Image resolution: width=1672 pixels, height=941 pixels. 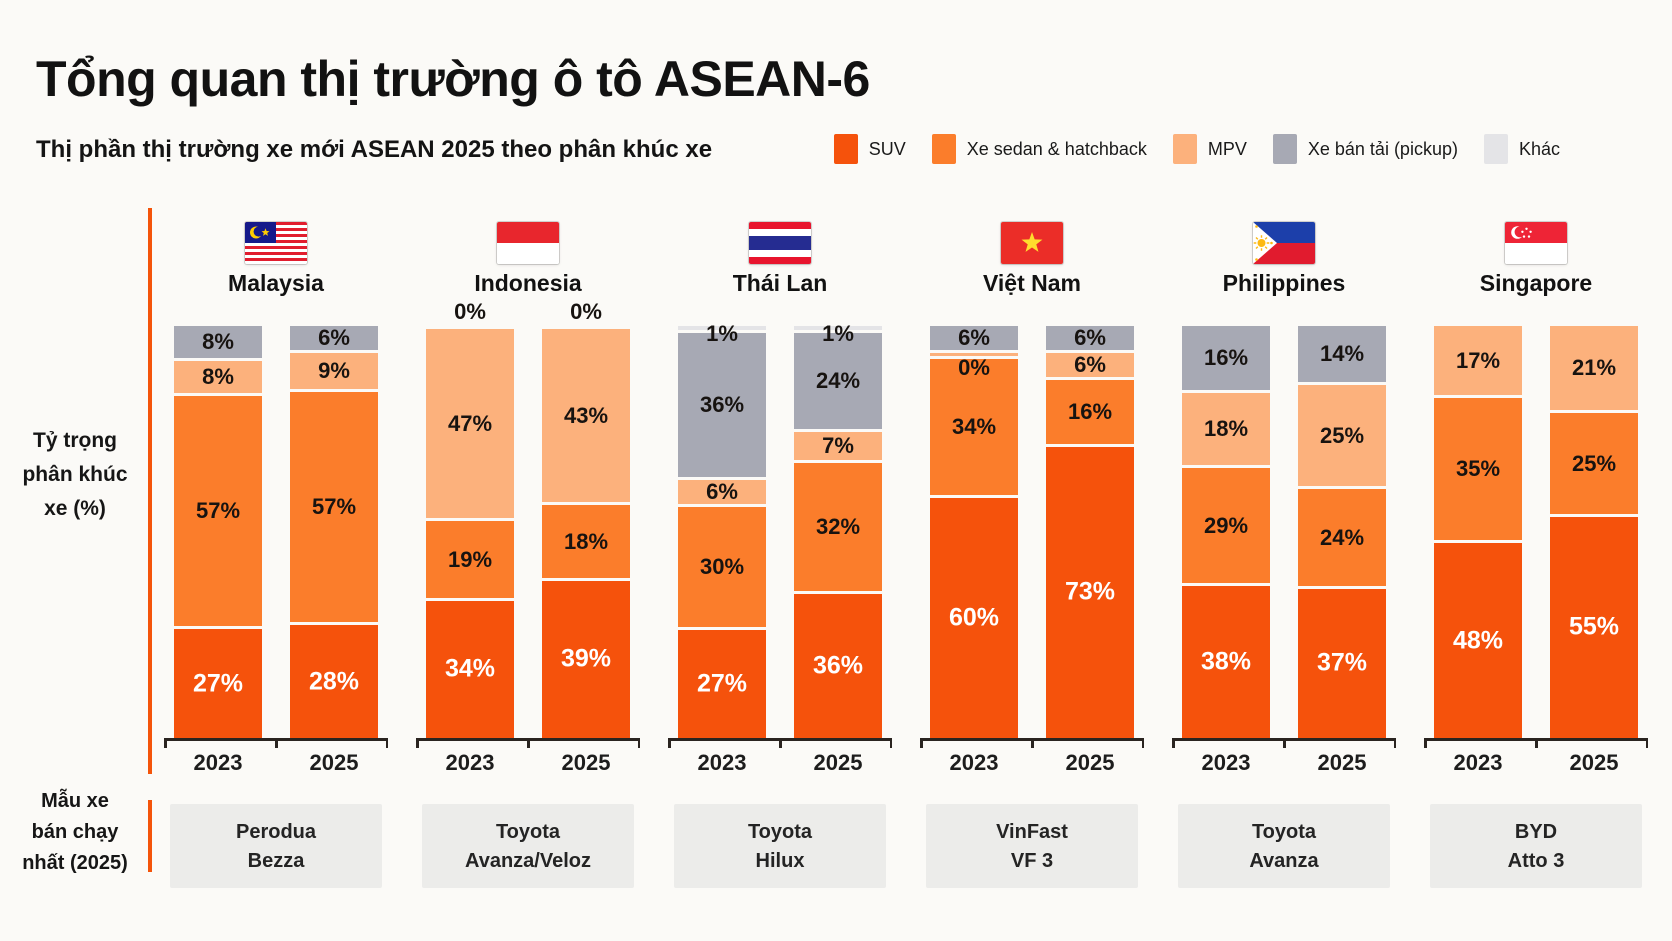 What do you see at coordinates (470, 424) in the screenshot?
I see `bar-segment-mpv: 47%` at bounding box center [470, 424].